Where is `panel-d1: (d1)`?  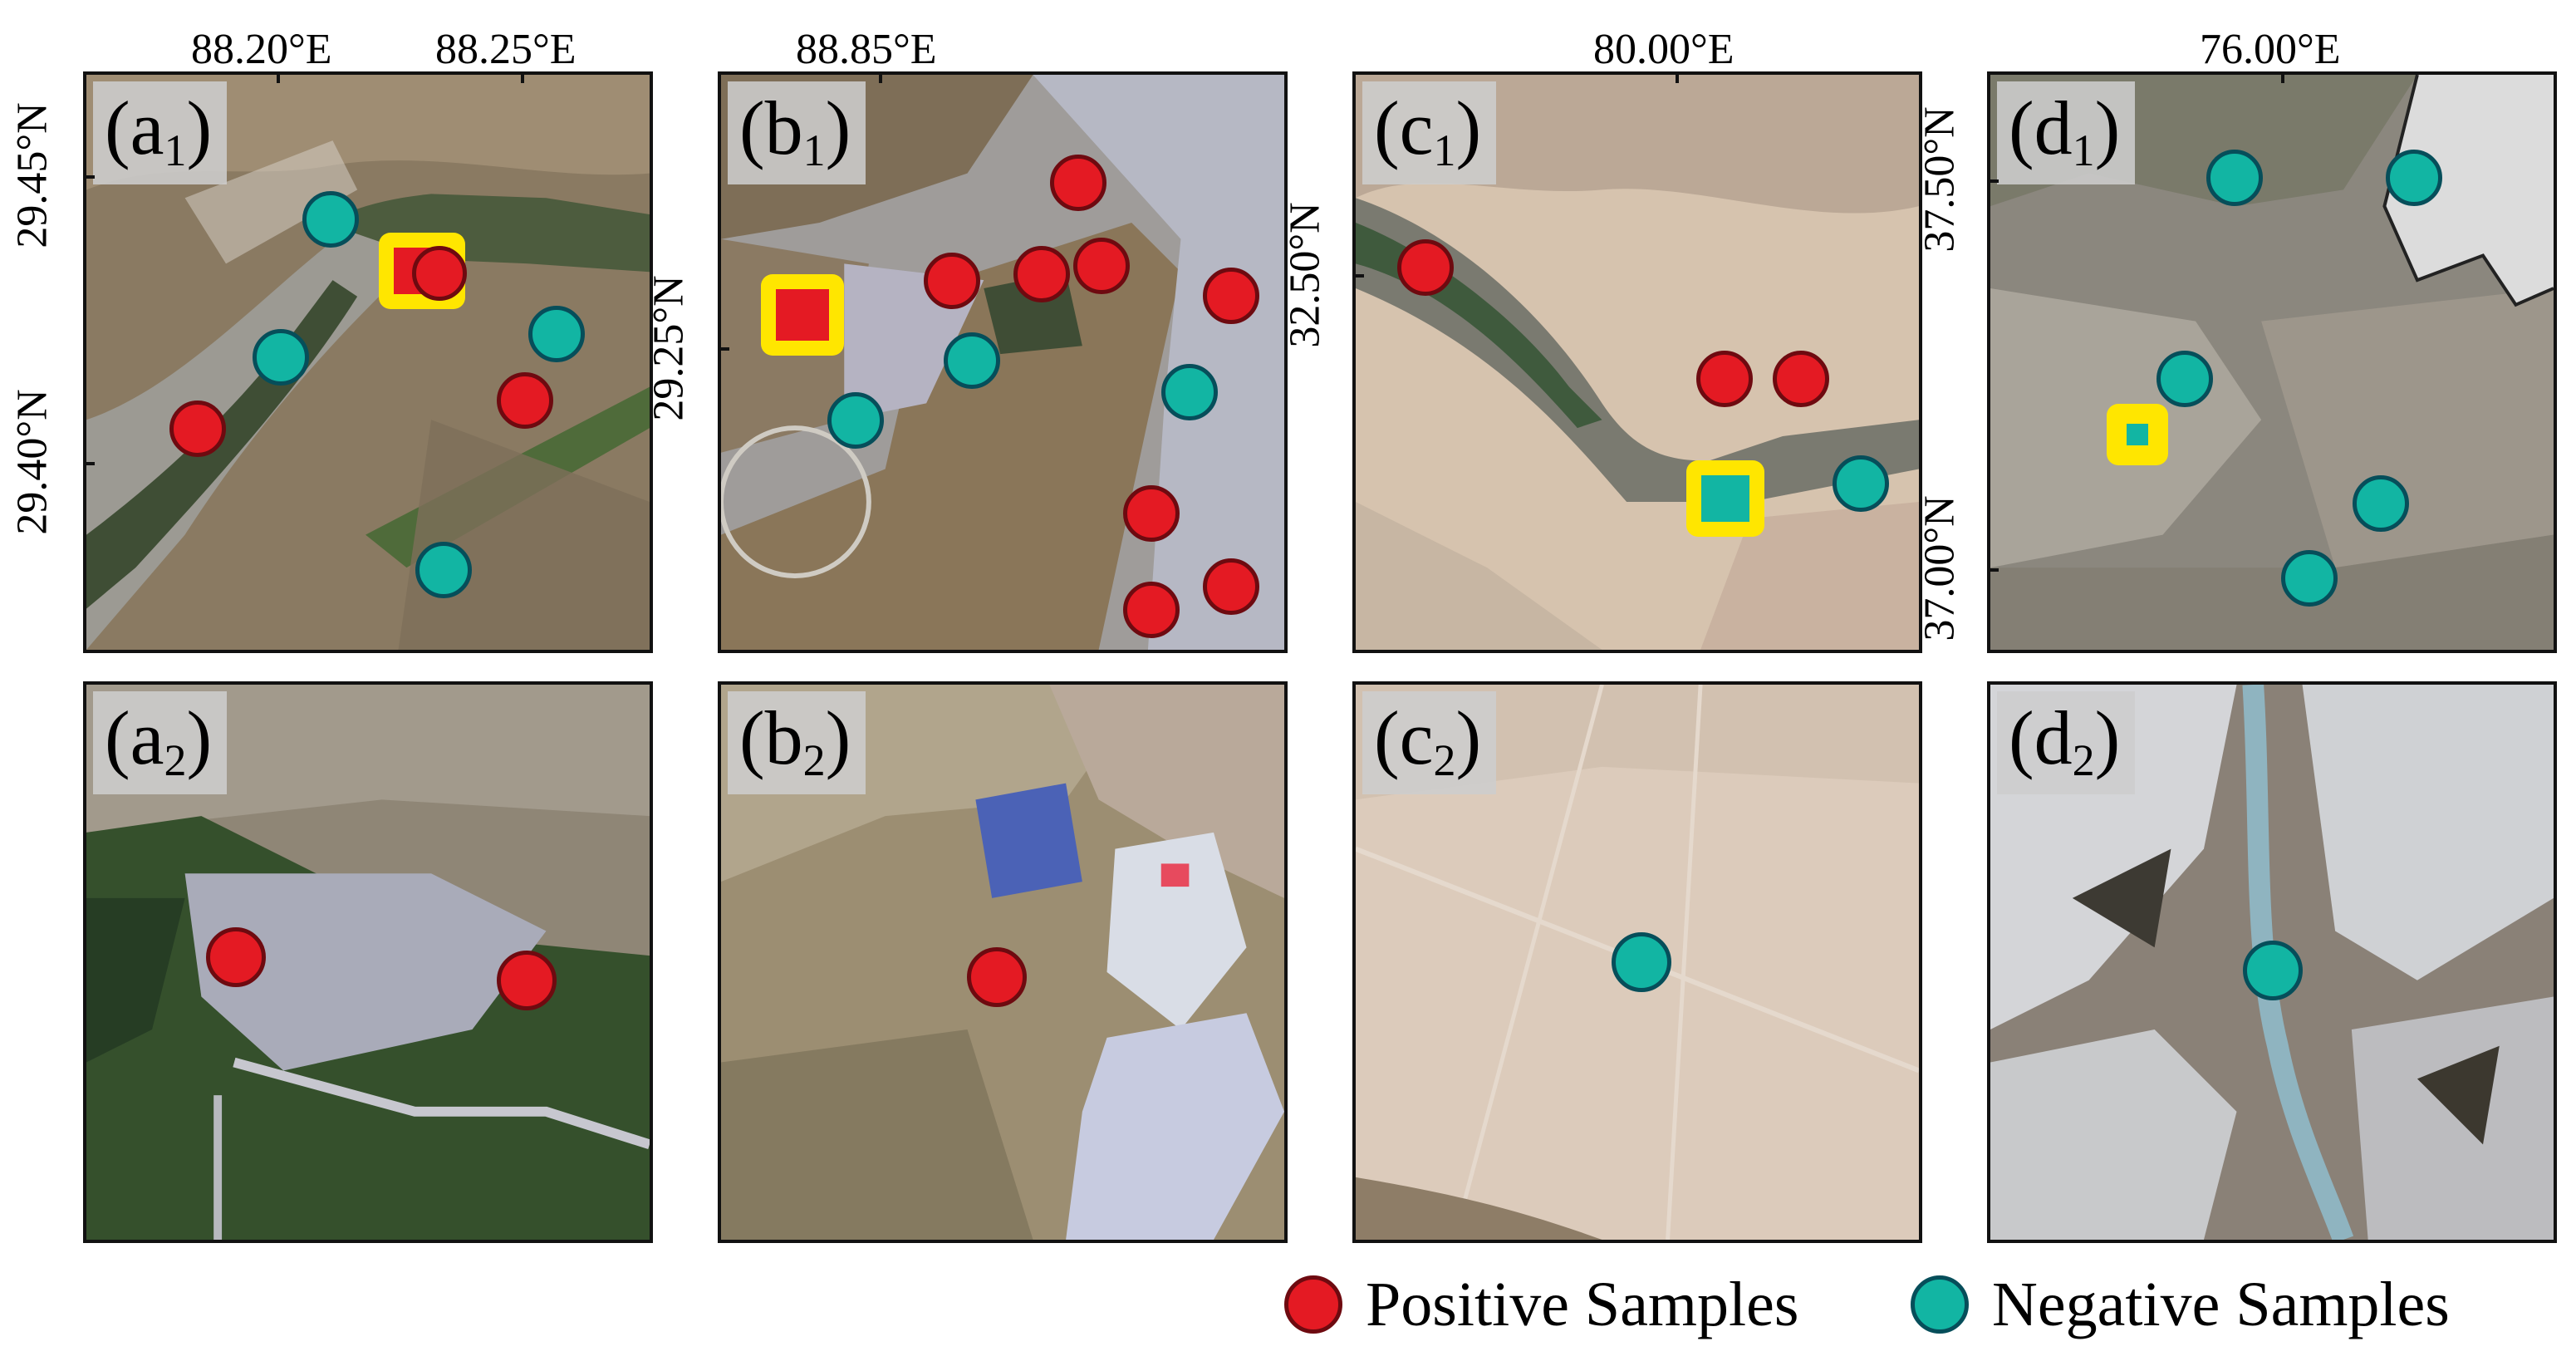
panel-d1: (d1) is located at coordinates (2272, 362).